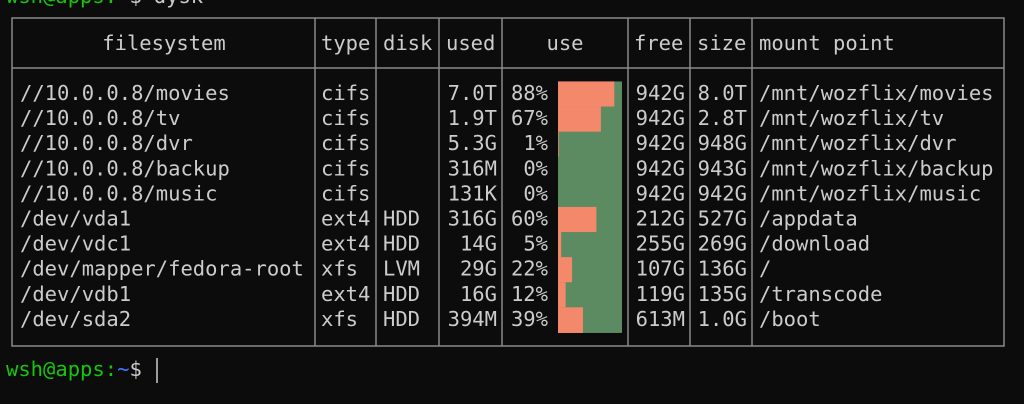  Describe the element at coordinates (827, 43) in the screenshot. I see `column-header: mount point` at that location.